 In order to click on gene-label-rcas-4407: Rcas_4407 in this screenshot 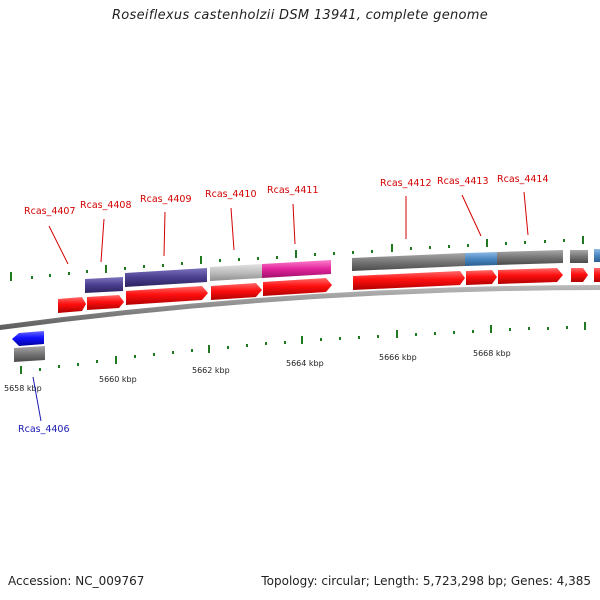, I will do `click(50, 211)`.